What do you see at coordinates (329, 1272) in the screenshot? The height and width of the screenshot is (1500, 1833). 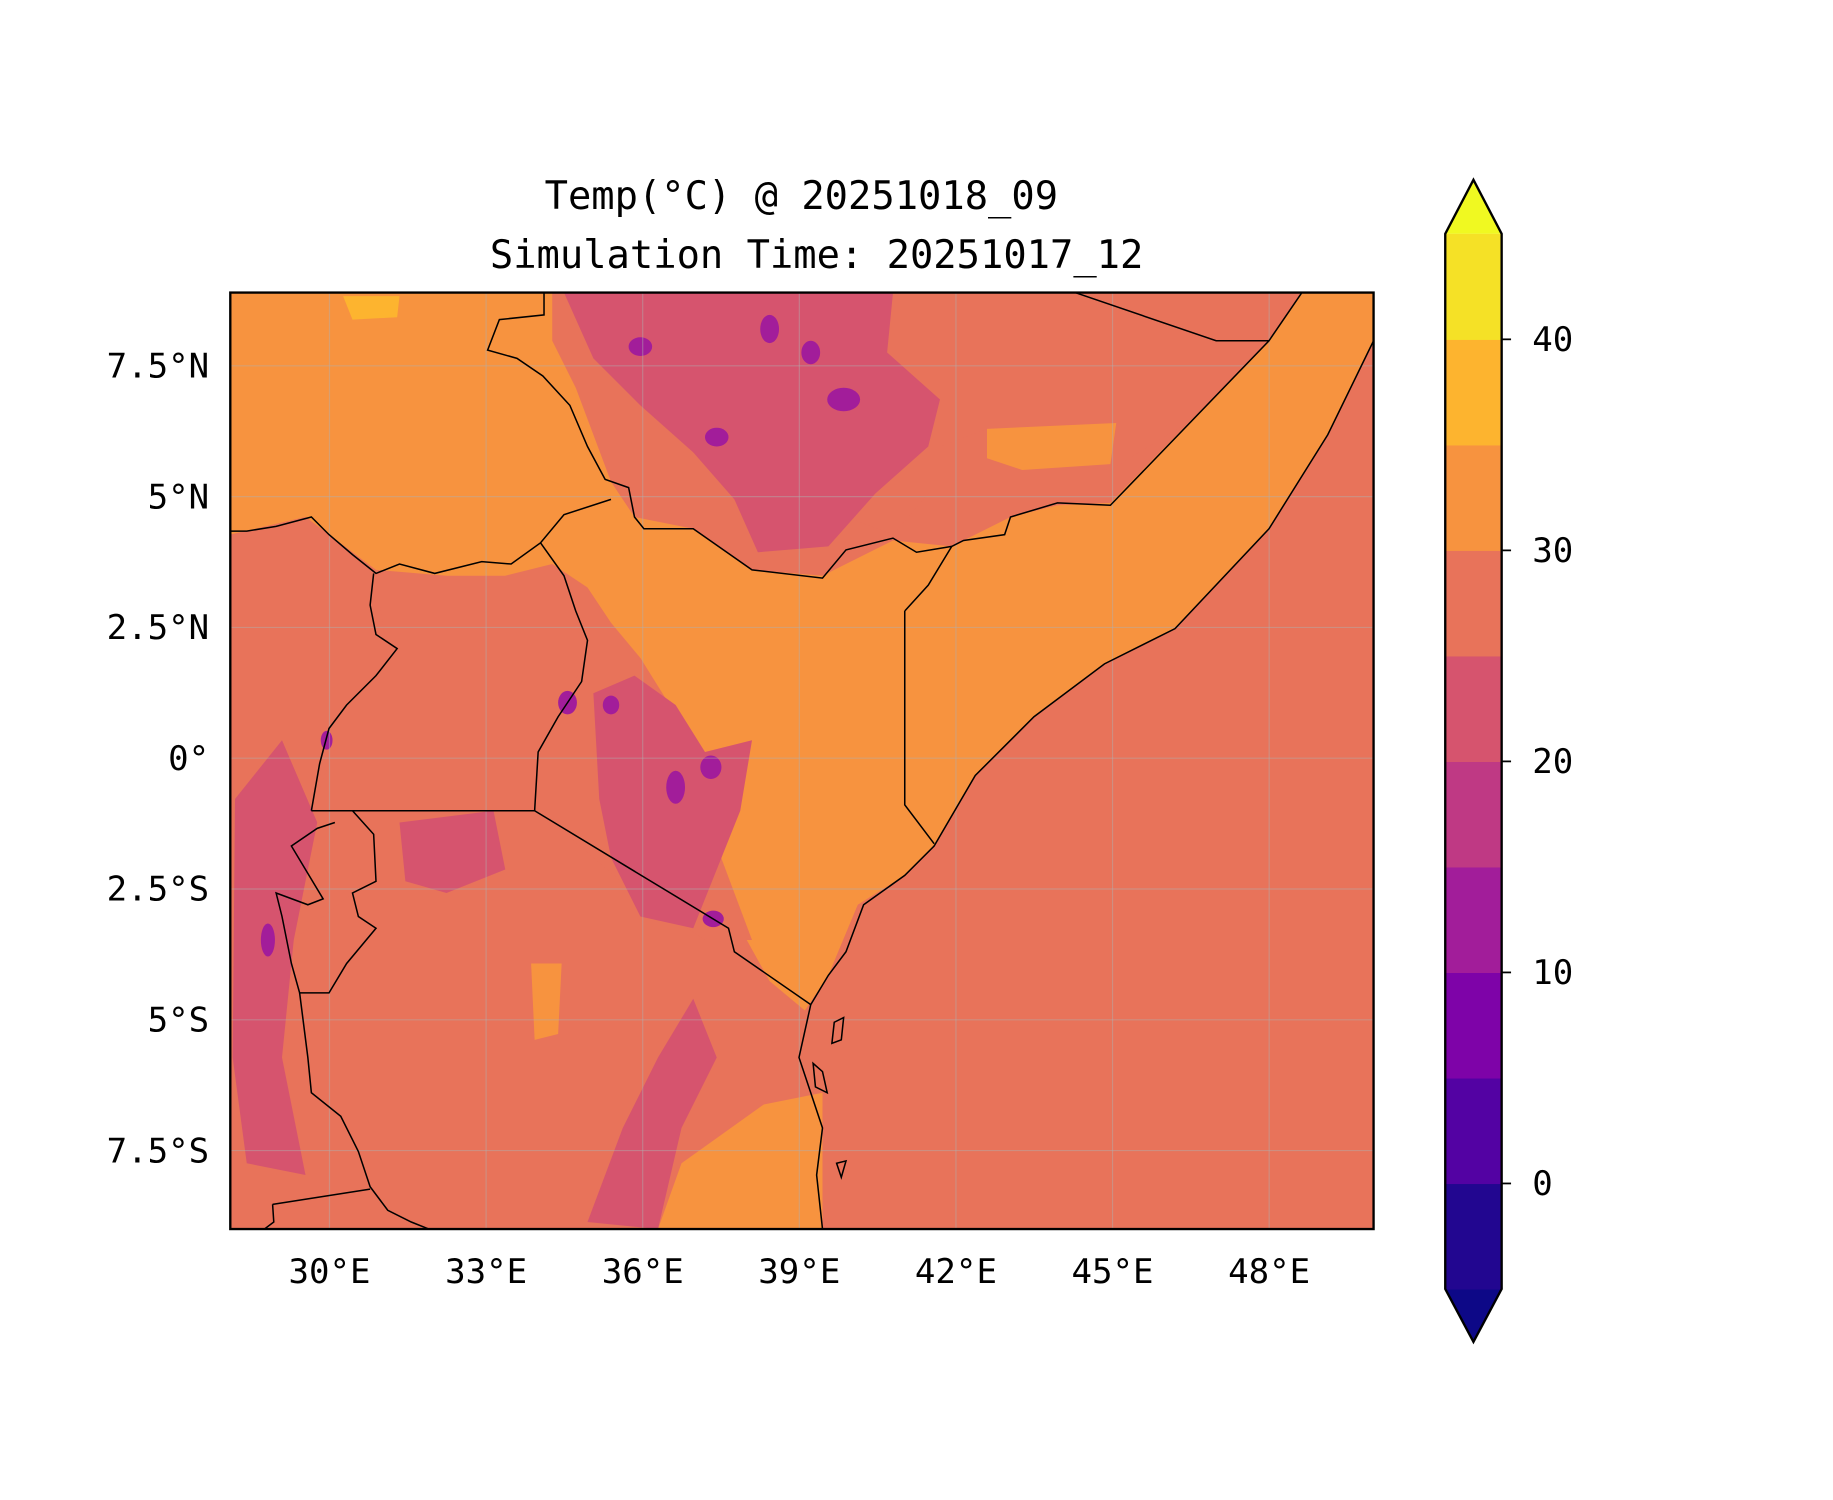 I see `x-tick-label: 30°E` at bounding box center [329, 1272].